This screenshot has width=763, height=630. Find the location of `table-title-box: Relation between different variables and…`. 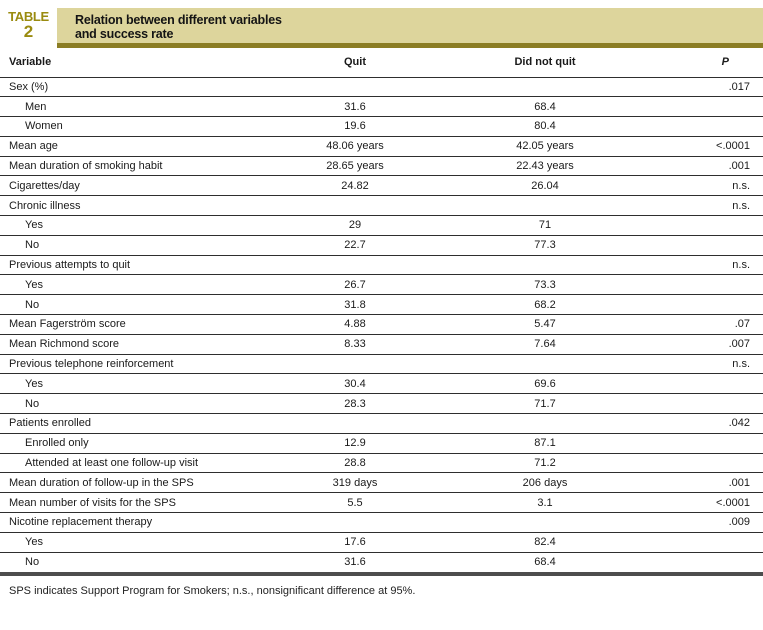

table-title-box: Relation between different variables and… is located at coordinates (410, 25).